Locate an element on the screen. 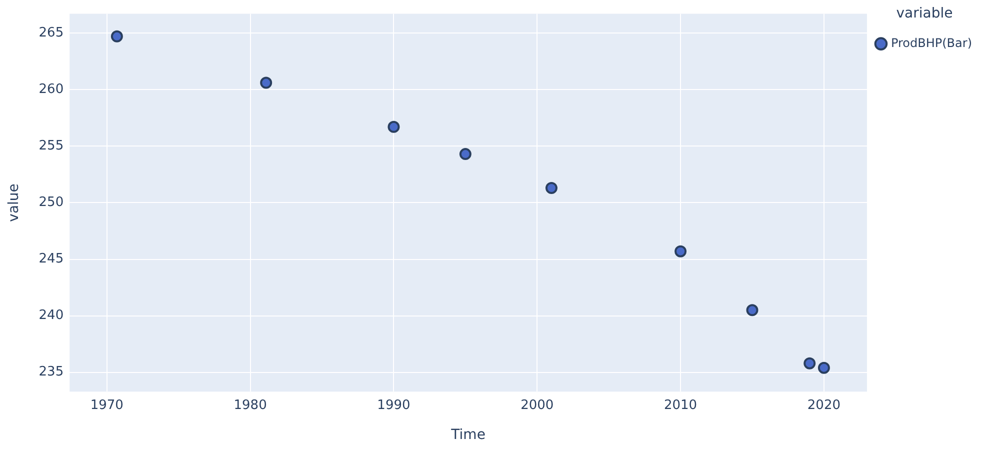 The image size is (986, 454). x-tick-label: 1970 is located at coordinates (107, 405).